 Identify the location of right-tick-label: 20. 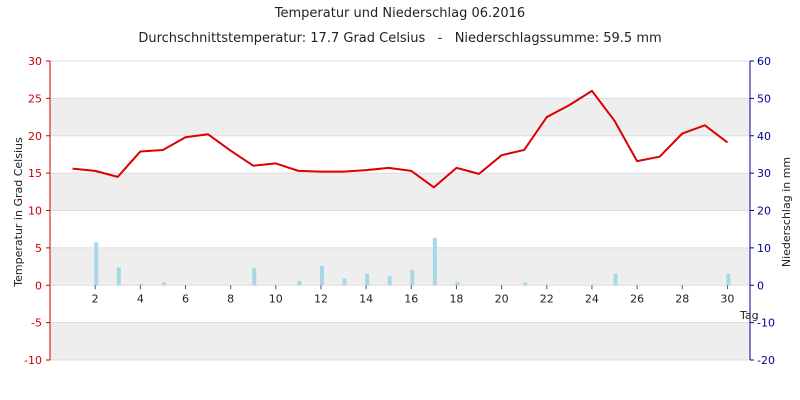
(764, 211).